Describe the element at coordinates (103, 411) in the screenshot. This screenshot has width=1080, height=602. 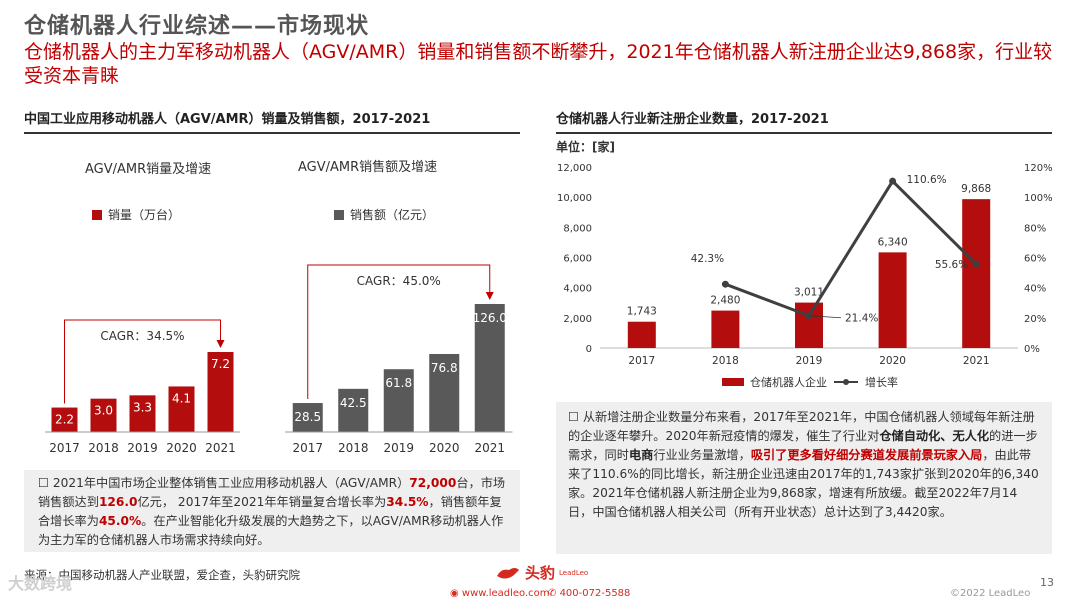
I see `bar-label-c1: 3.0` at that location.